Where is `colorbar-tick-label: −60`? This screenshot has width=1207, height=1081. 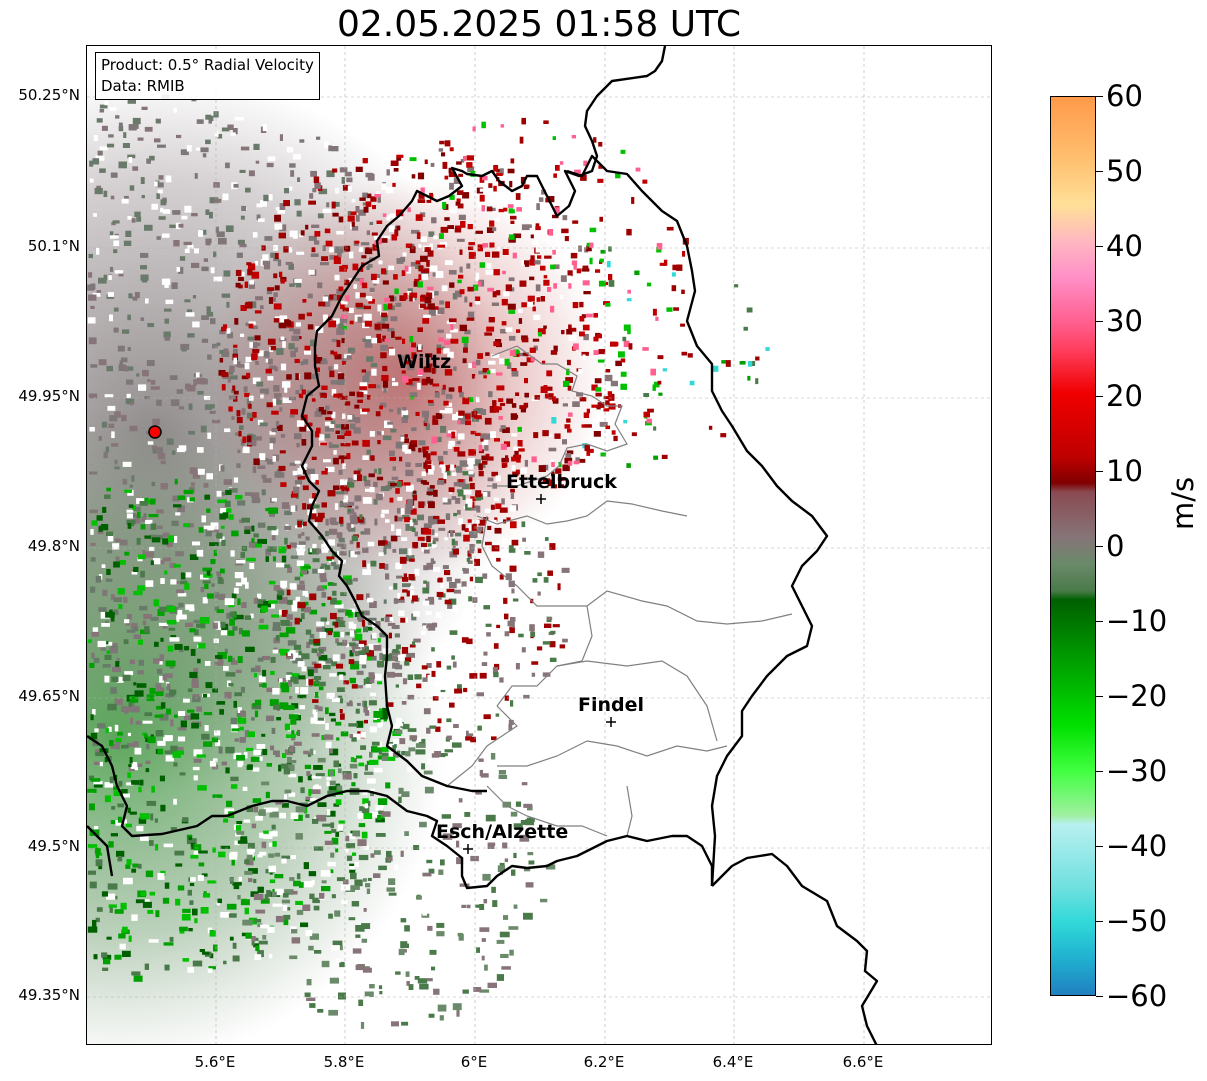
colorbar-tick-label: −60 is located at coordinates (1137, 996).